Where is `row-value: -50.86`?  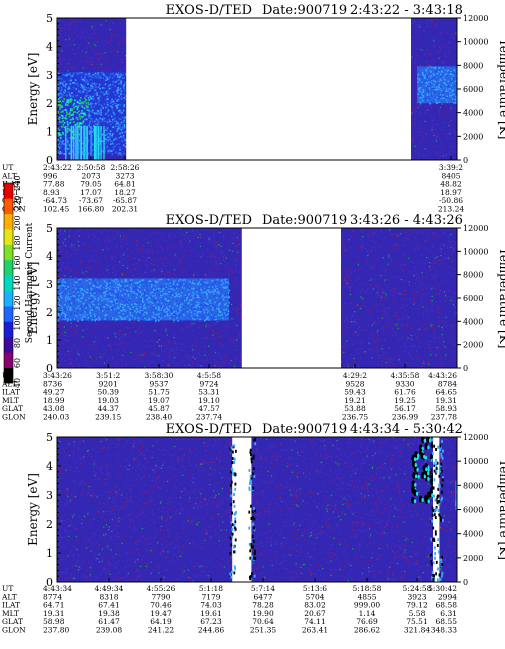
row-value: -50.86 is located at coordinates (451, 200).